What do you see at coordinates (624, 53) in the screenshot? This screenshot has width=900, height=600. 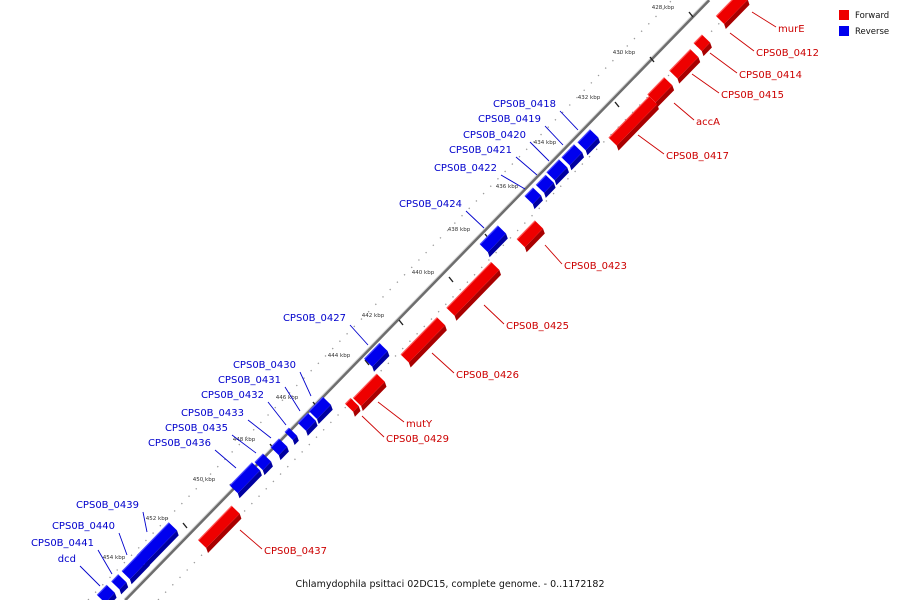 I see `scale-tick-label: 430 kbp` at bounding box center [624, 53].